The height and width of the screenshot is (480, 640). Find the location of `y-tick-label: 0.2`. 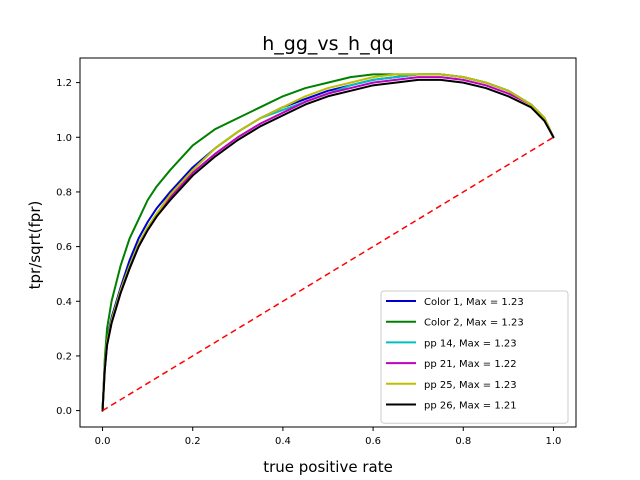

y-tick-label: 0.2 is located at coordinates (64, 356).